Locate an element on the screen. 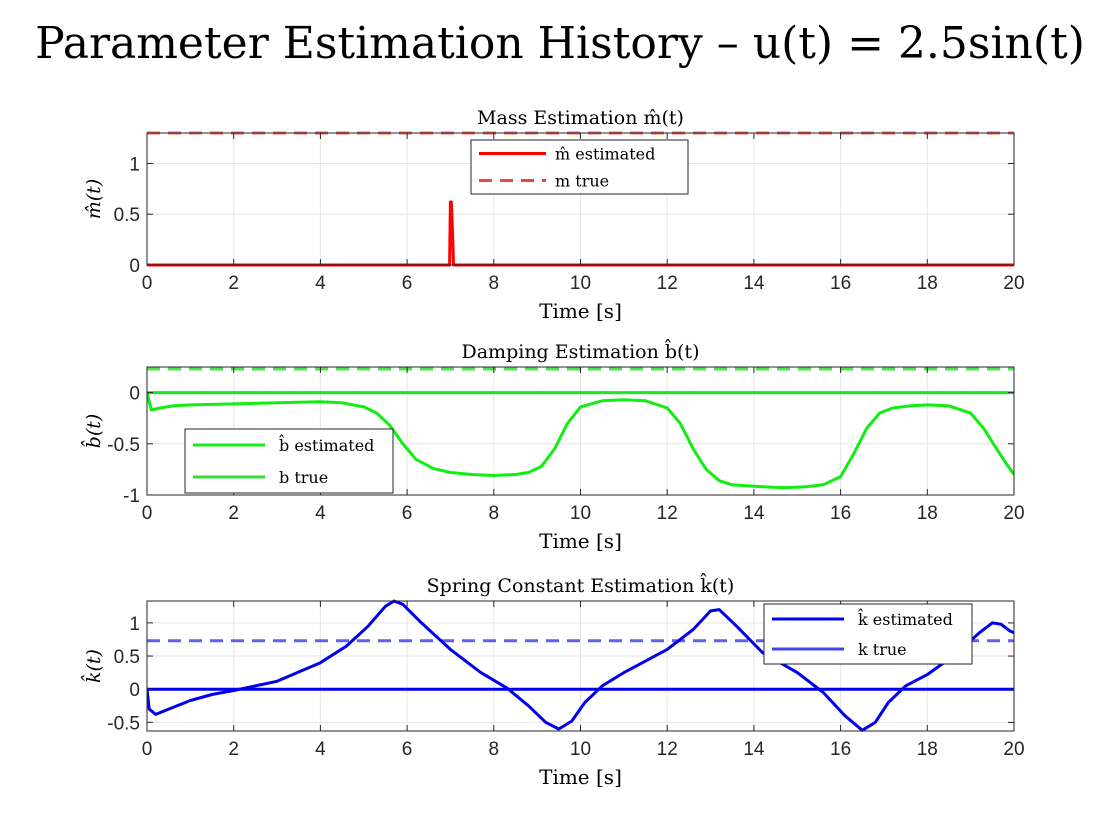 The image size is (1120, 840). legend: b̂ estimated b true is located at coordinates (289, 461).